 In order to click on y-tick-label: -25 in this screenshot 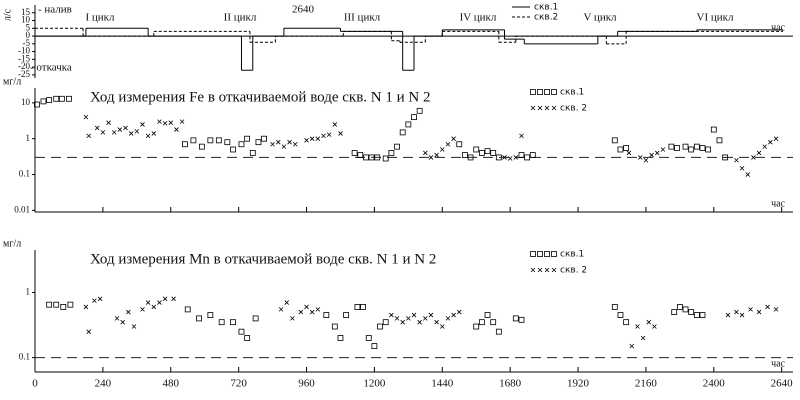, I will do `click(24, 74)`.